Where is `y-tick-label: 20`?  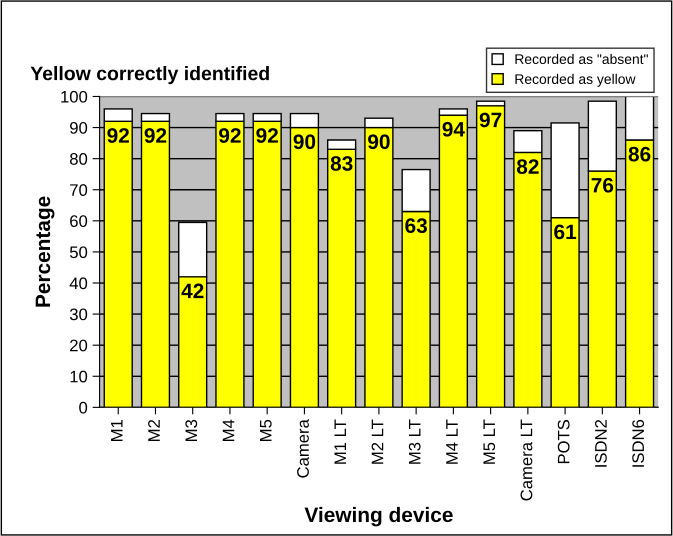 y-tick-label: 20 is located at coordinates (79, 346).